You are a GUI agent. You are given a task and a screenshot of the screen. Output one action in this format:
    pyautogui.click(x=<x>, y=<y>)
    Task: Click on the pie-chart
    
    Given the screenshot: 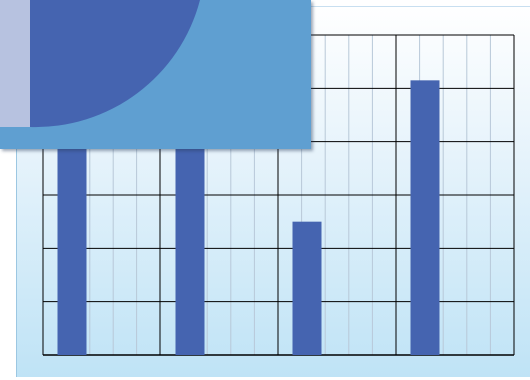 What is the action you would take?
    pyautogui.click(x=100, y=64)
    